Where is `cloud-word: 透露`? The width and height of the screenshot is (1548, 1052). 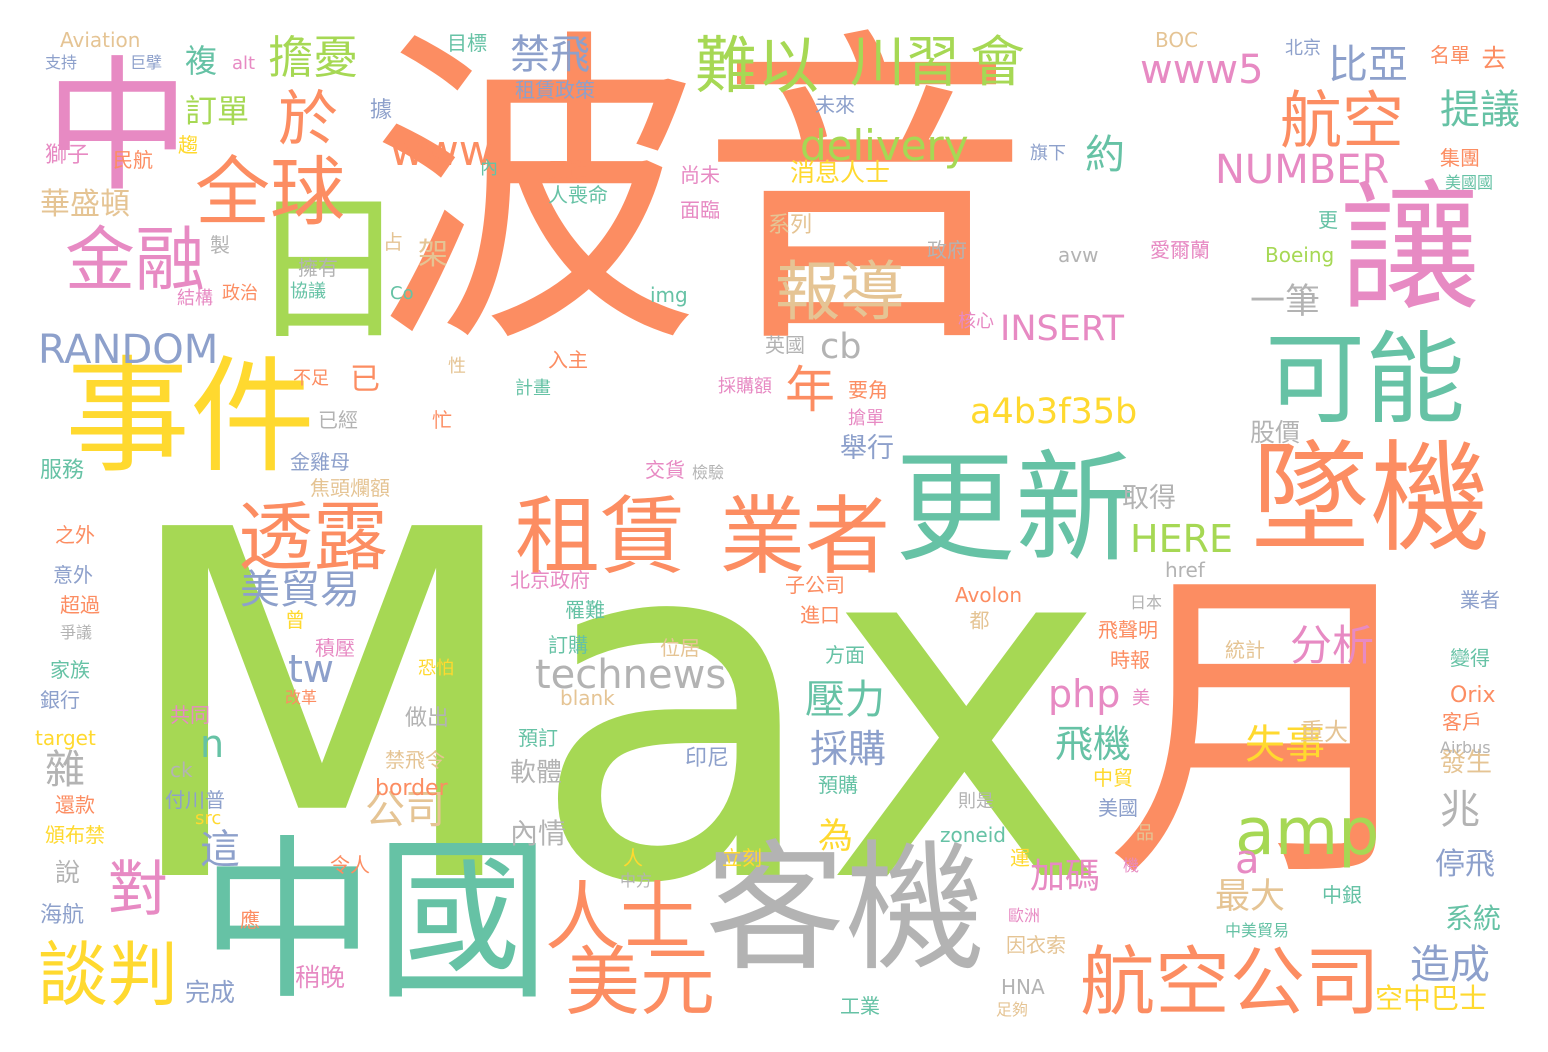
cloud-word: 透露 is located at coordinates (313, 537).